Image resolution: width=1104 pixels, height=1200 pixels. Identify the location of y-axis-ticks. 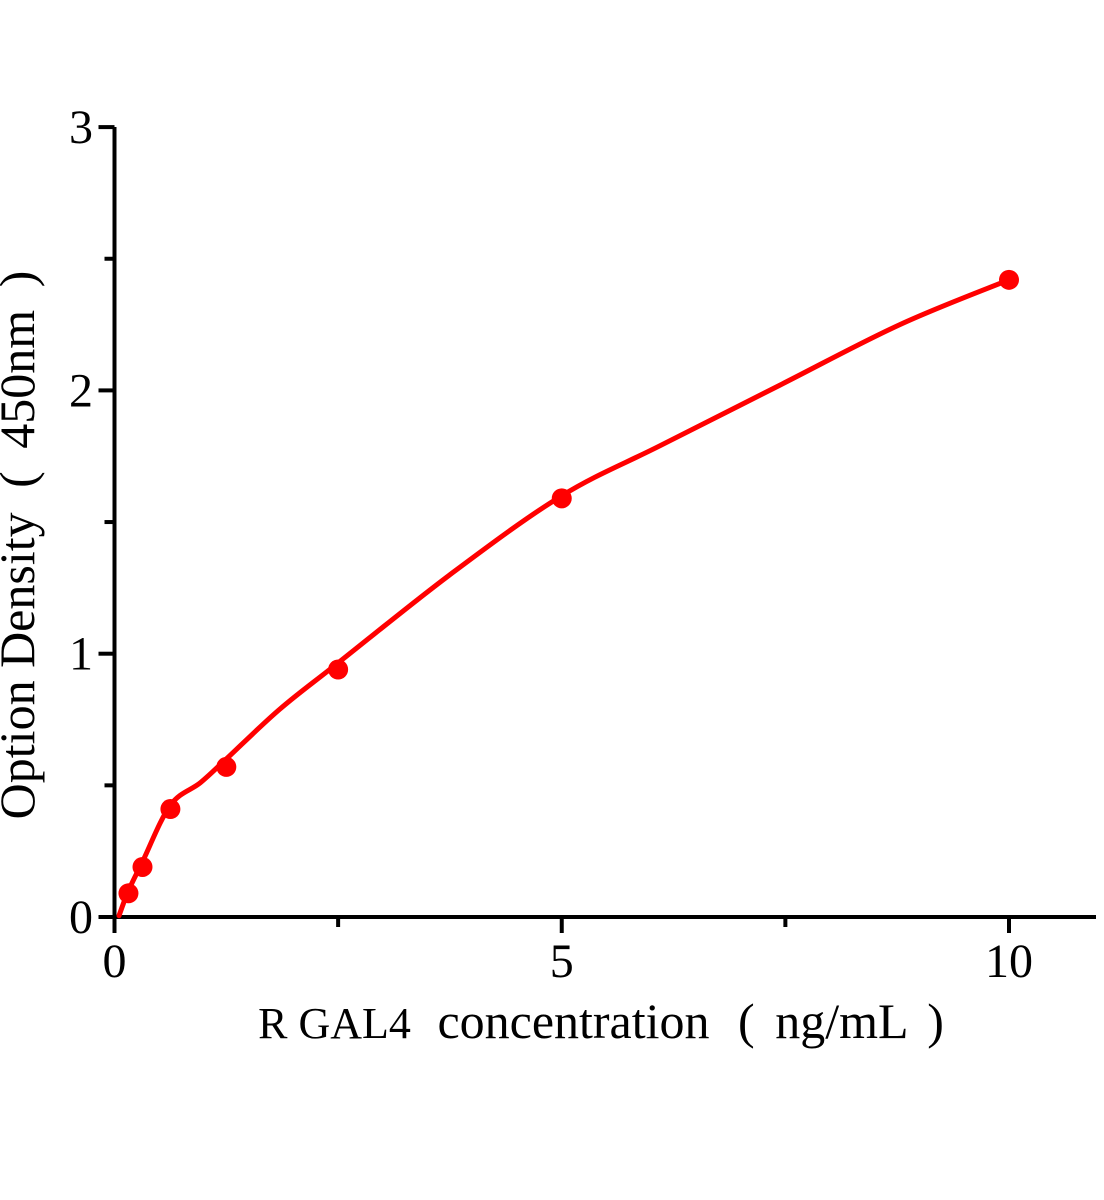
(106, 522).